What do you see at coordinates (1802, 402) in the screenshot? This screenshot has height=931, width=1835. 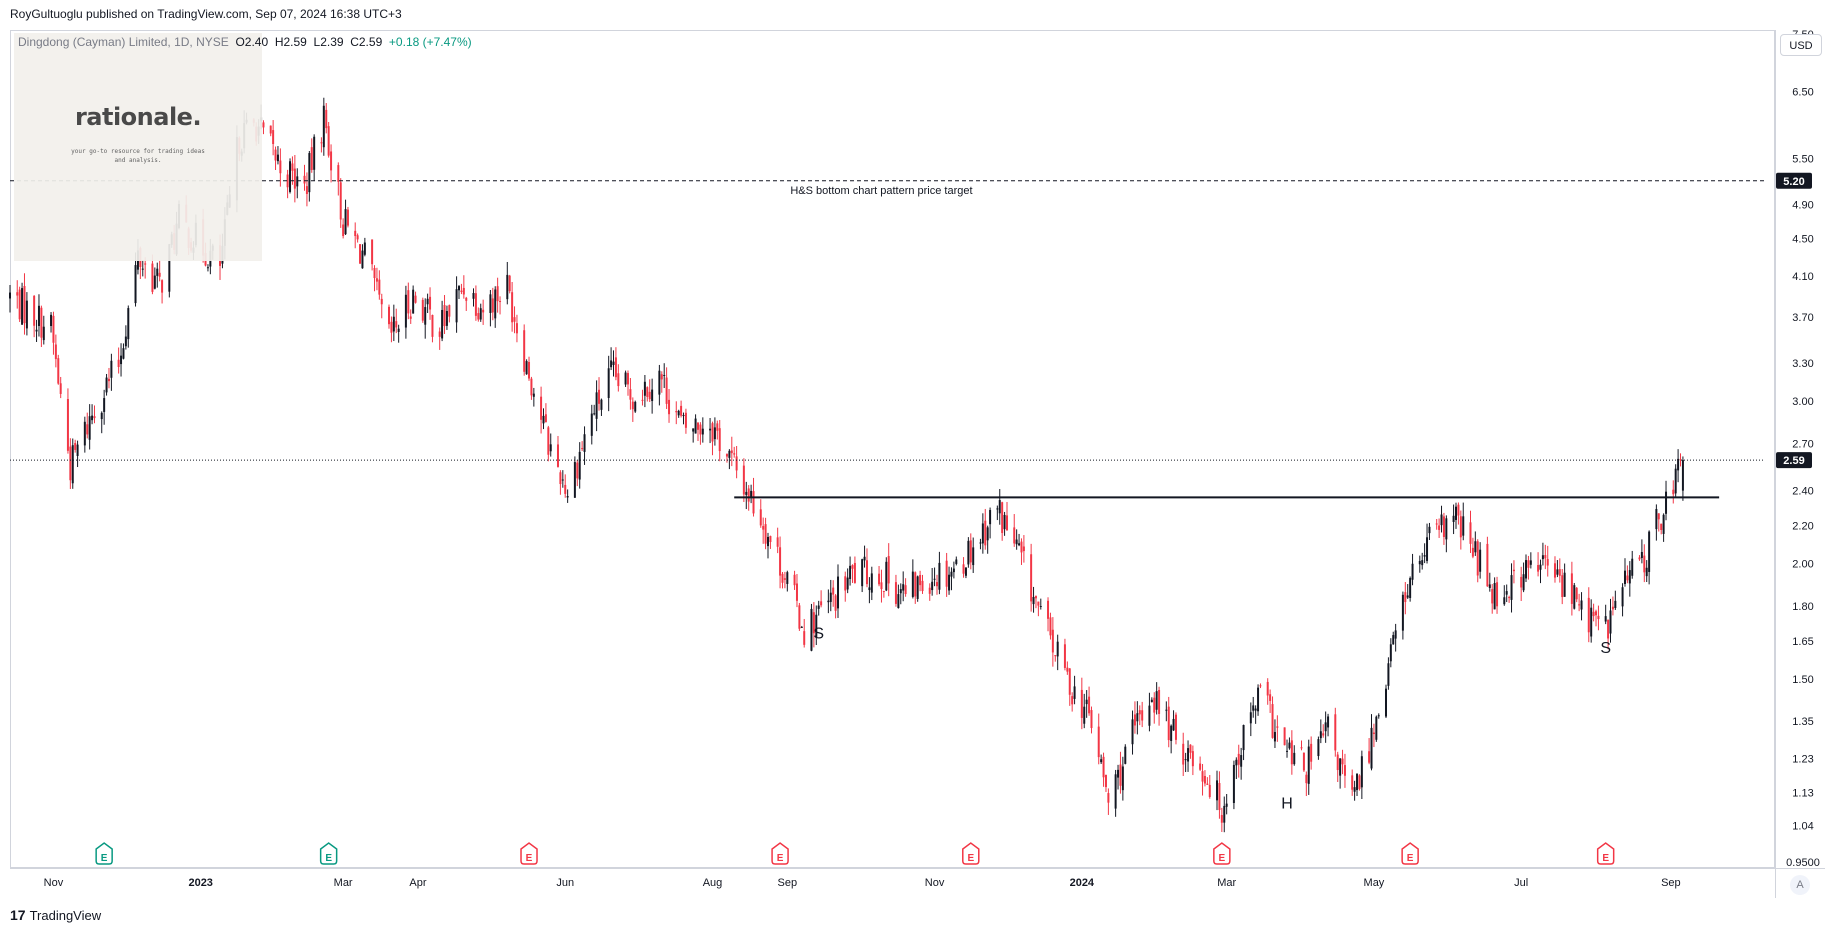 I see `price-axis-tick-label: 3.00` at bounding box center [1802, 402].